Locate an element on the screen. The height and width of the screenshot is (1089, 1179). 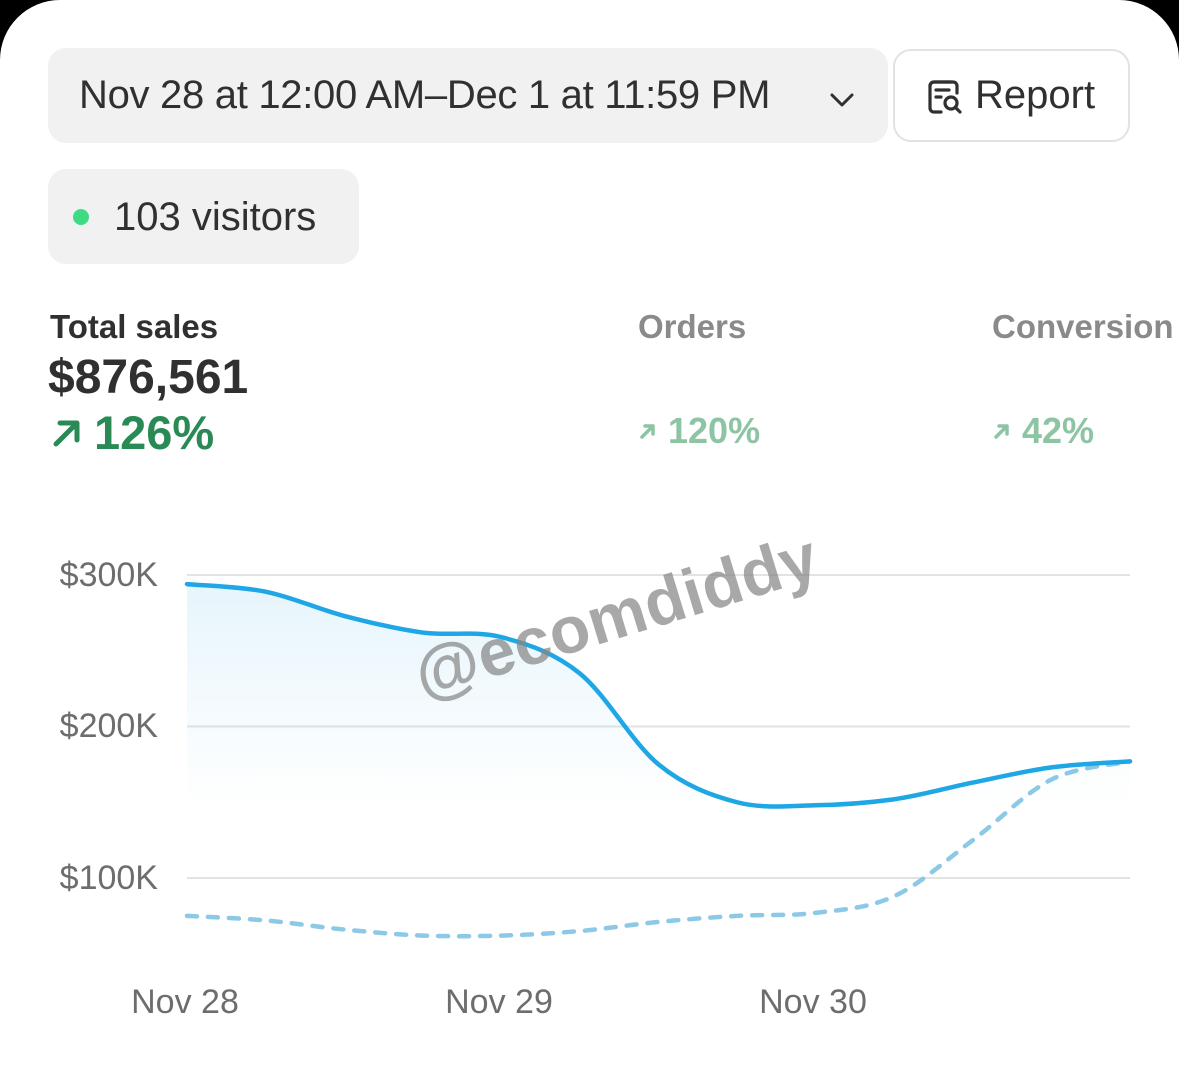
metric-change: 126% is located at coordinates (132, 432).